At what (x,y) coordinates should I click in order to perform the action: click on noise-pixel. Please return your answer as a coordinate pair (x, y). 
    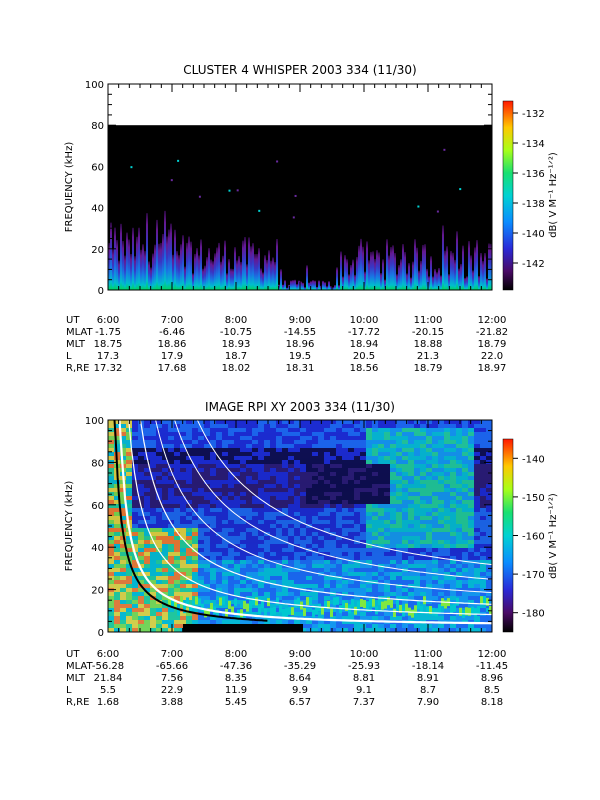
    Looking at the image, I should click on (259, 210).